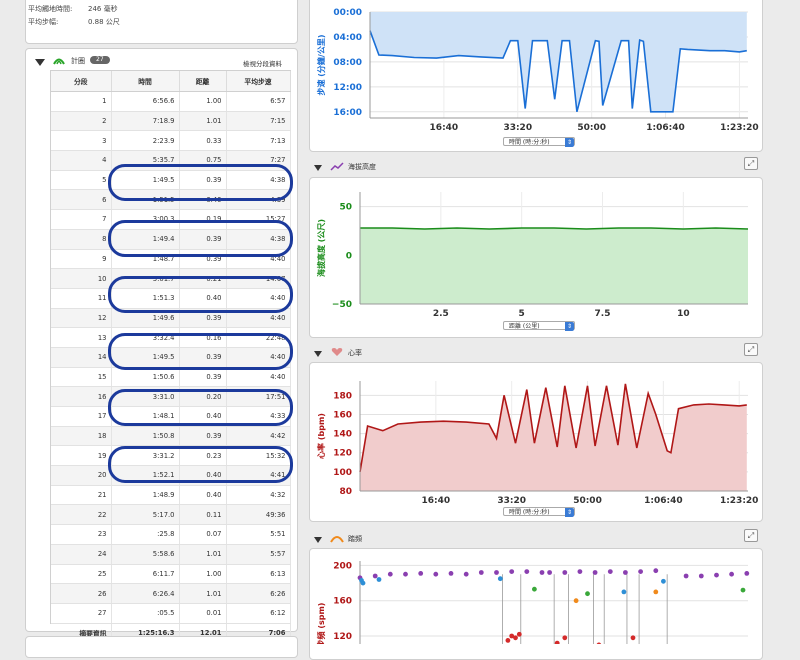 The width and height of the screenshot is (800, 660). What do you see at coordinates (73, 9) in the screenshot?
I see `avg-contact-time: 平均觸地時間: 246 毫秒` at bounding box center [73, 9].